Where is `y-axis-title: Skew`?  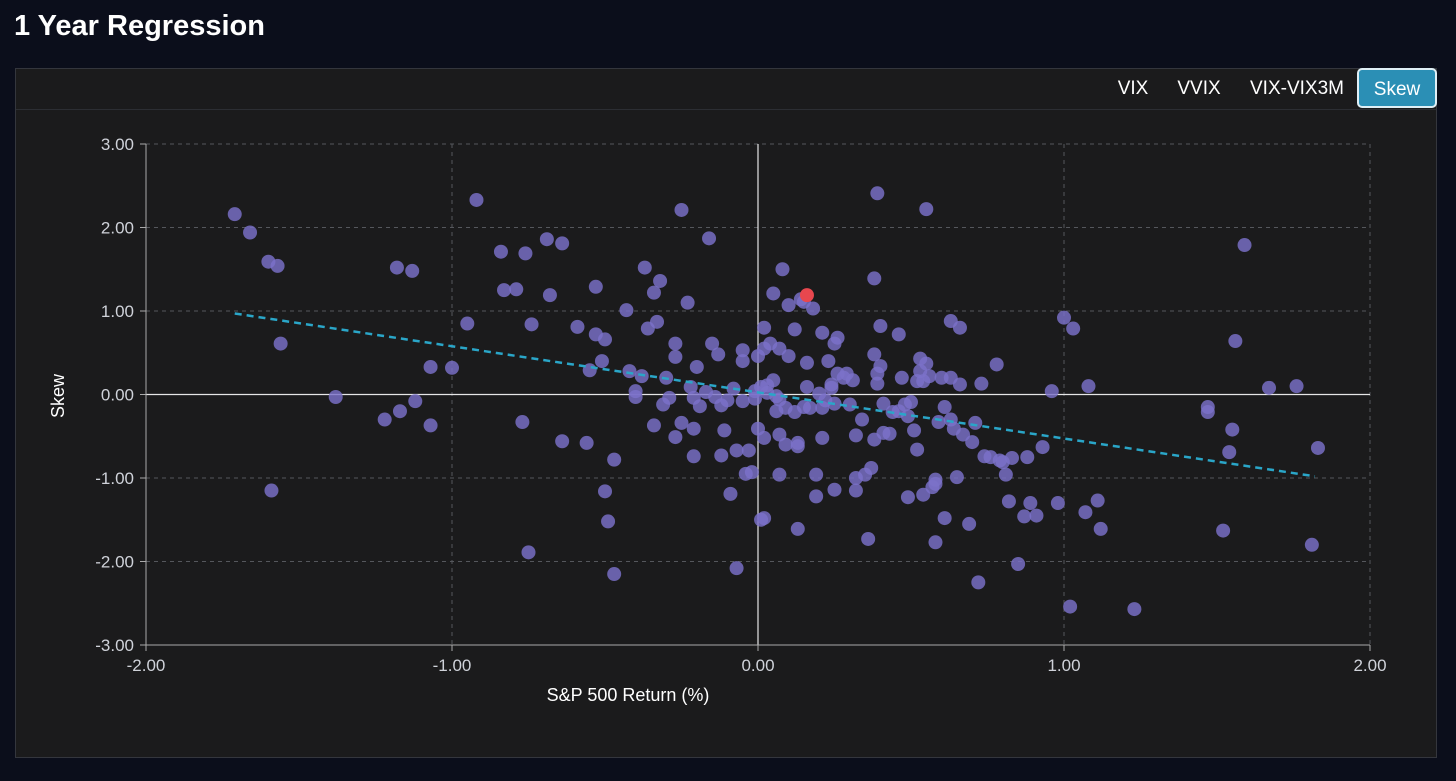 y-axis-title: Skew is located at coordinates (58, 395).